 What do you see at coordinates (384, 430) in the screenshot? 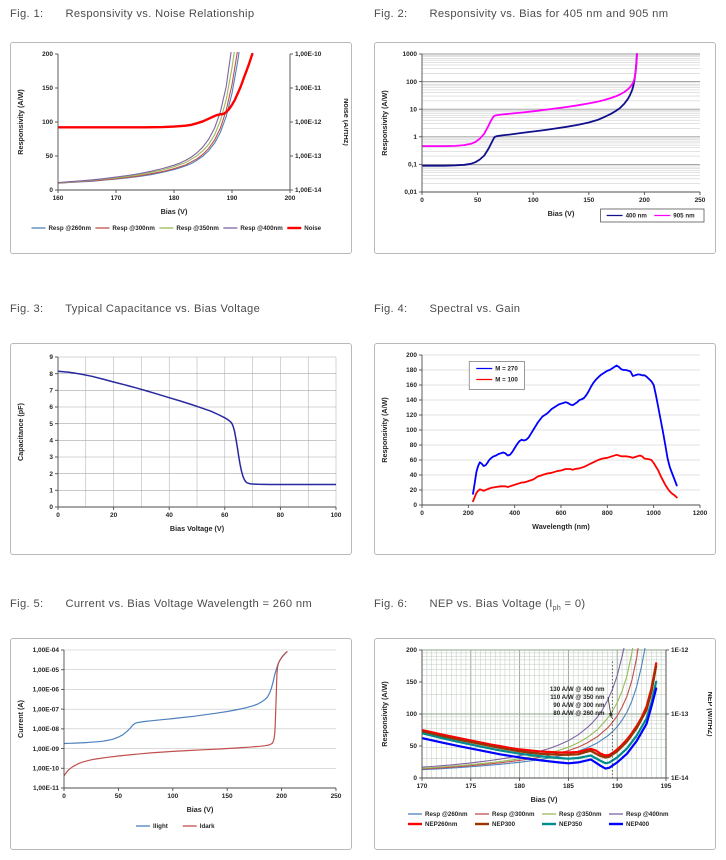
I see `fig4-y-axis-label: Responsivity (A/W)` at bounding box center [384, 430].